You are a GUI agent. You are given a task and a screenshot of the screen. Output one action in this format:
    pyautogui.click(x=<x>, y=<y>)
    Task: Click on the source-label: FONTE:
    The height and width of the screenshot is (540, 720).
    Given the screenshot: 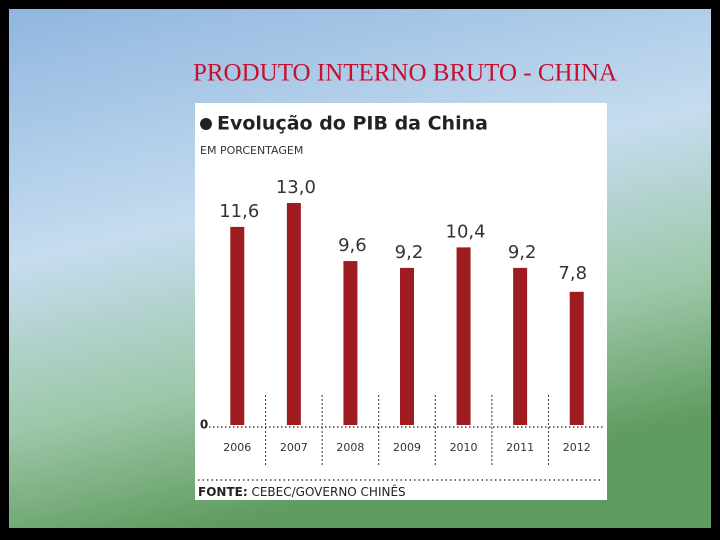 What is the action you would take?
    pyautogui.click(x=223, y=492)
    